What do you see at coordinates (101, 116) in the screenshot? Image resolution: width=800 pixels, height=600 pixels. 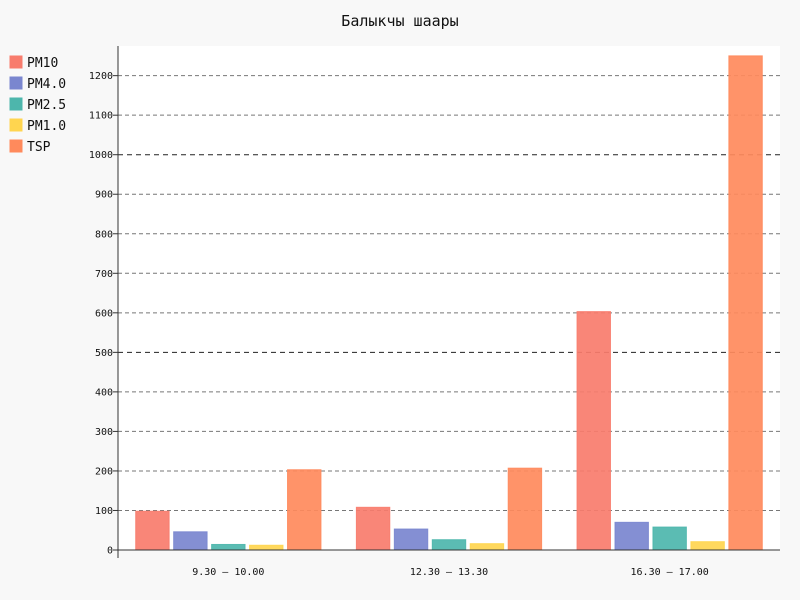 I see `y-tick-label: 1100` at bounding box center [101, 116].